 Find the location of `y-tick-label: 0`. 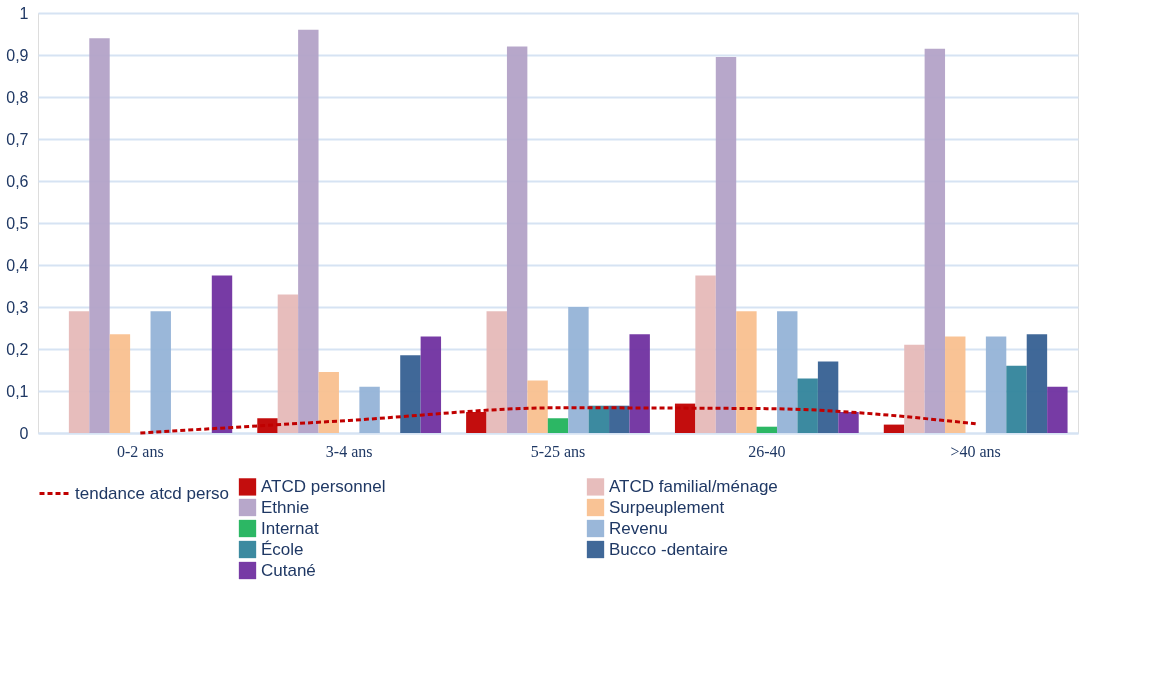

y-tick-label: 0 is located at coordinates (24, 433).